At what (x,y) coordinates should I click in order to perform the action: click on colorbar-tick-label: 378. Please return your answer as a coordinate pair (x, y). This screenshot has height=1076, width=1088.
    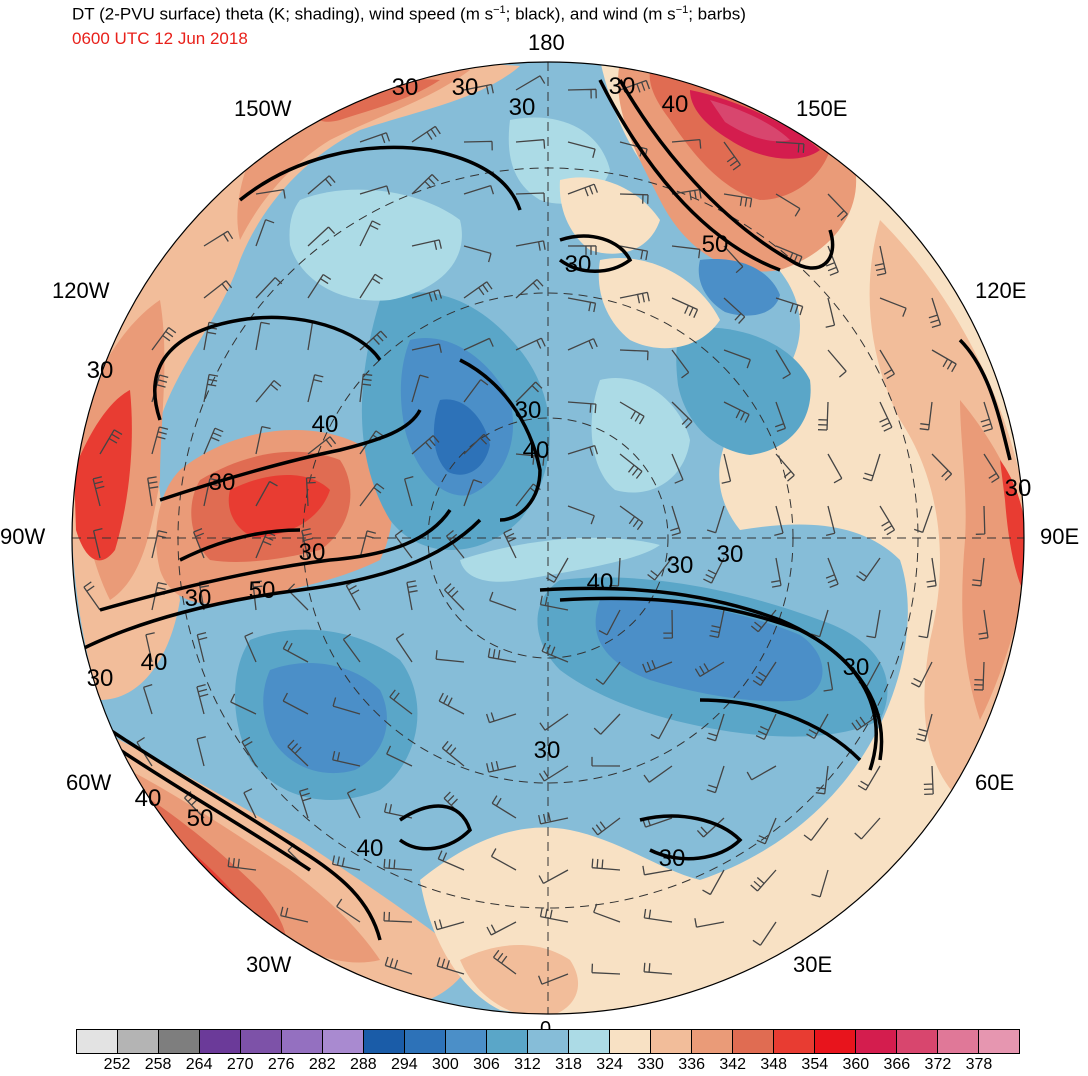
    Looking at the image, I should click on (979, 1064).